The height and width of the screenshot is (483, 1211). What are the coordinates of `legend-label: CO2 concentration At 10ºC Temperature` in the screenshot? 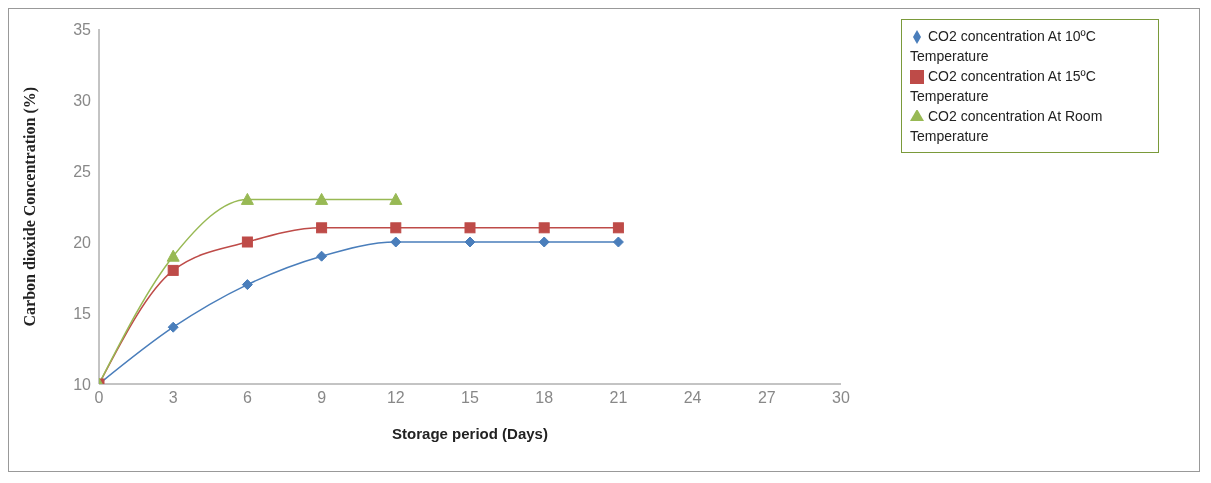 It's located at (1003, 46).